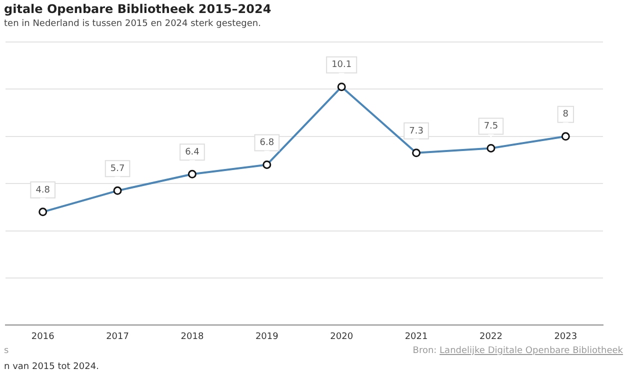  I want to click on data-label: 6.4, so click(192, 153).